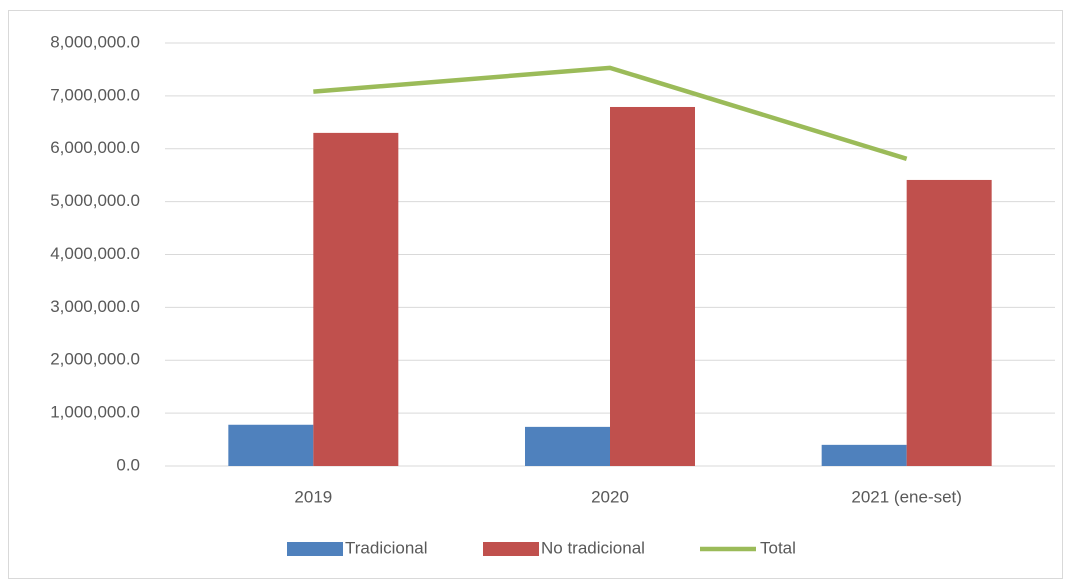 This screenshot has height=583, width=1070. What do you see at coordinates (778, 547) in the screenshot?
I see `legend-label: Total` at bounding box center [778, 547].